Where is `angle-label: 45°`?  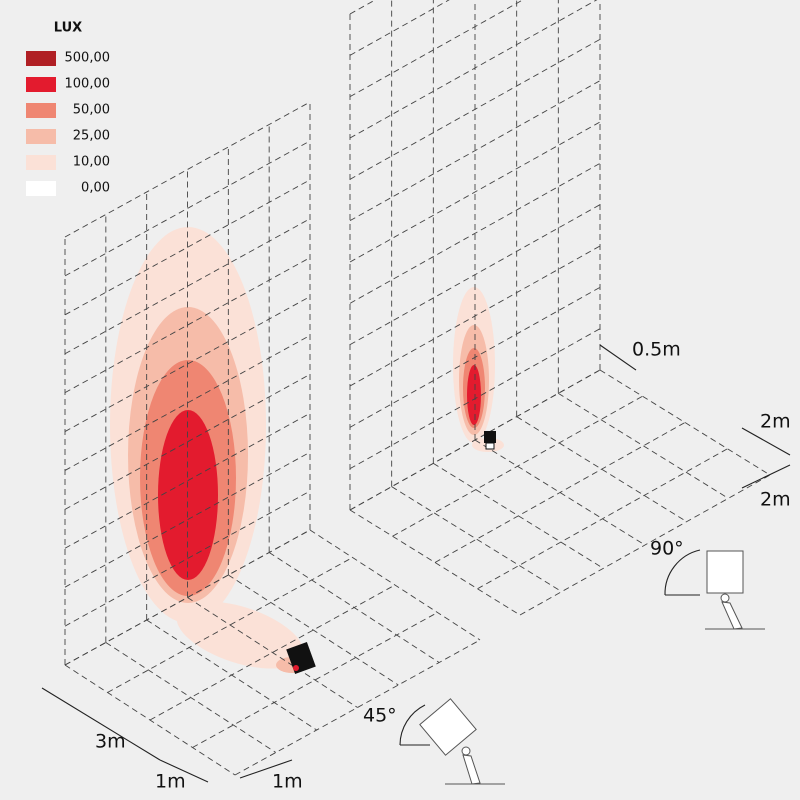
angle-label: 45° is located at coordinates (380, 716).